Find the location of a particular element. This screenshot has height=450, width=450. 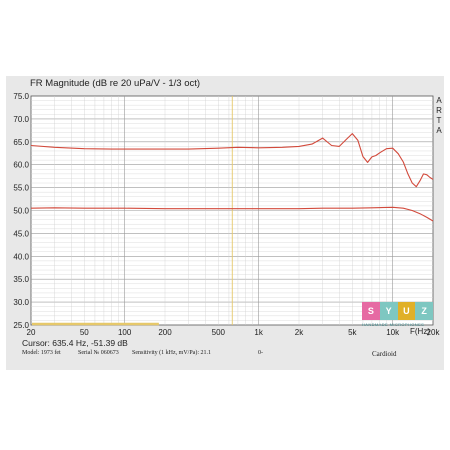

y-tick-label: 65.0 is located at coordinates (21, 142).